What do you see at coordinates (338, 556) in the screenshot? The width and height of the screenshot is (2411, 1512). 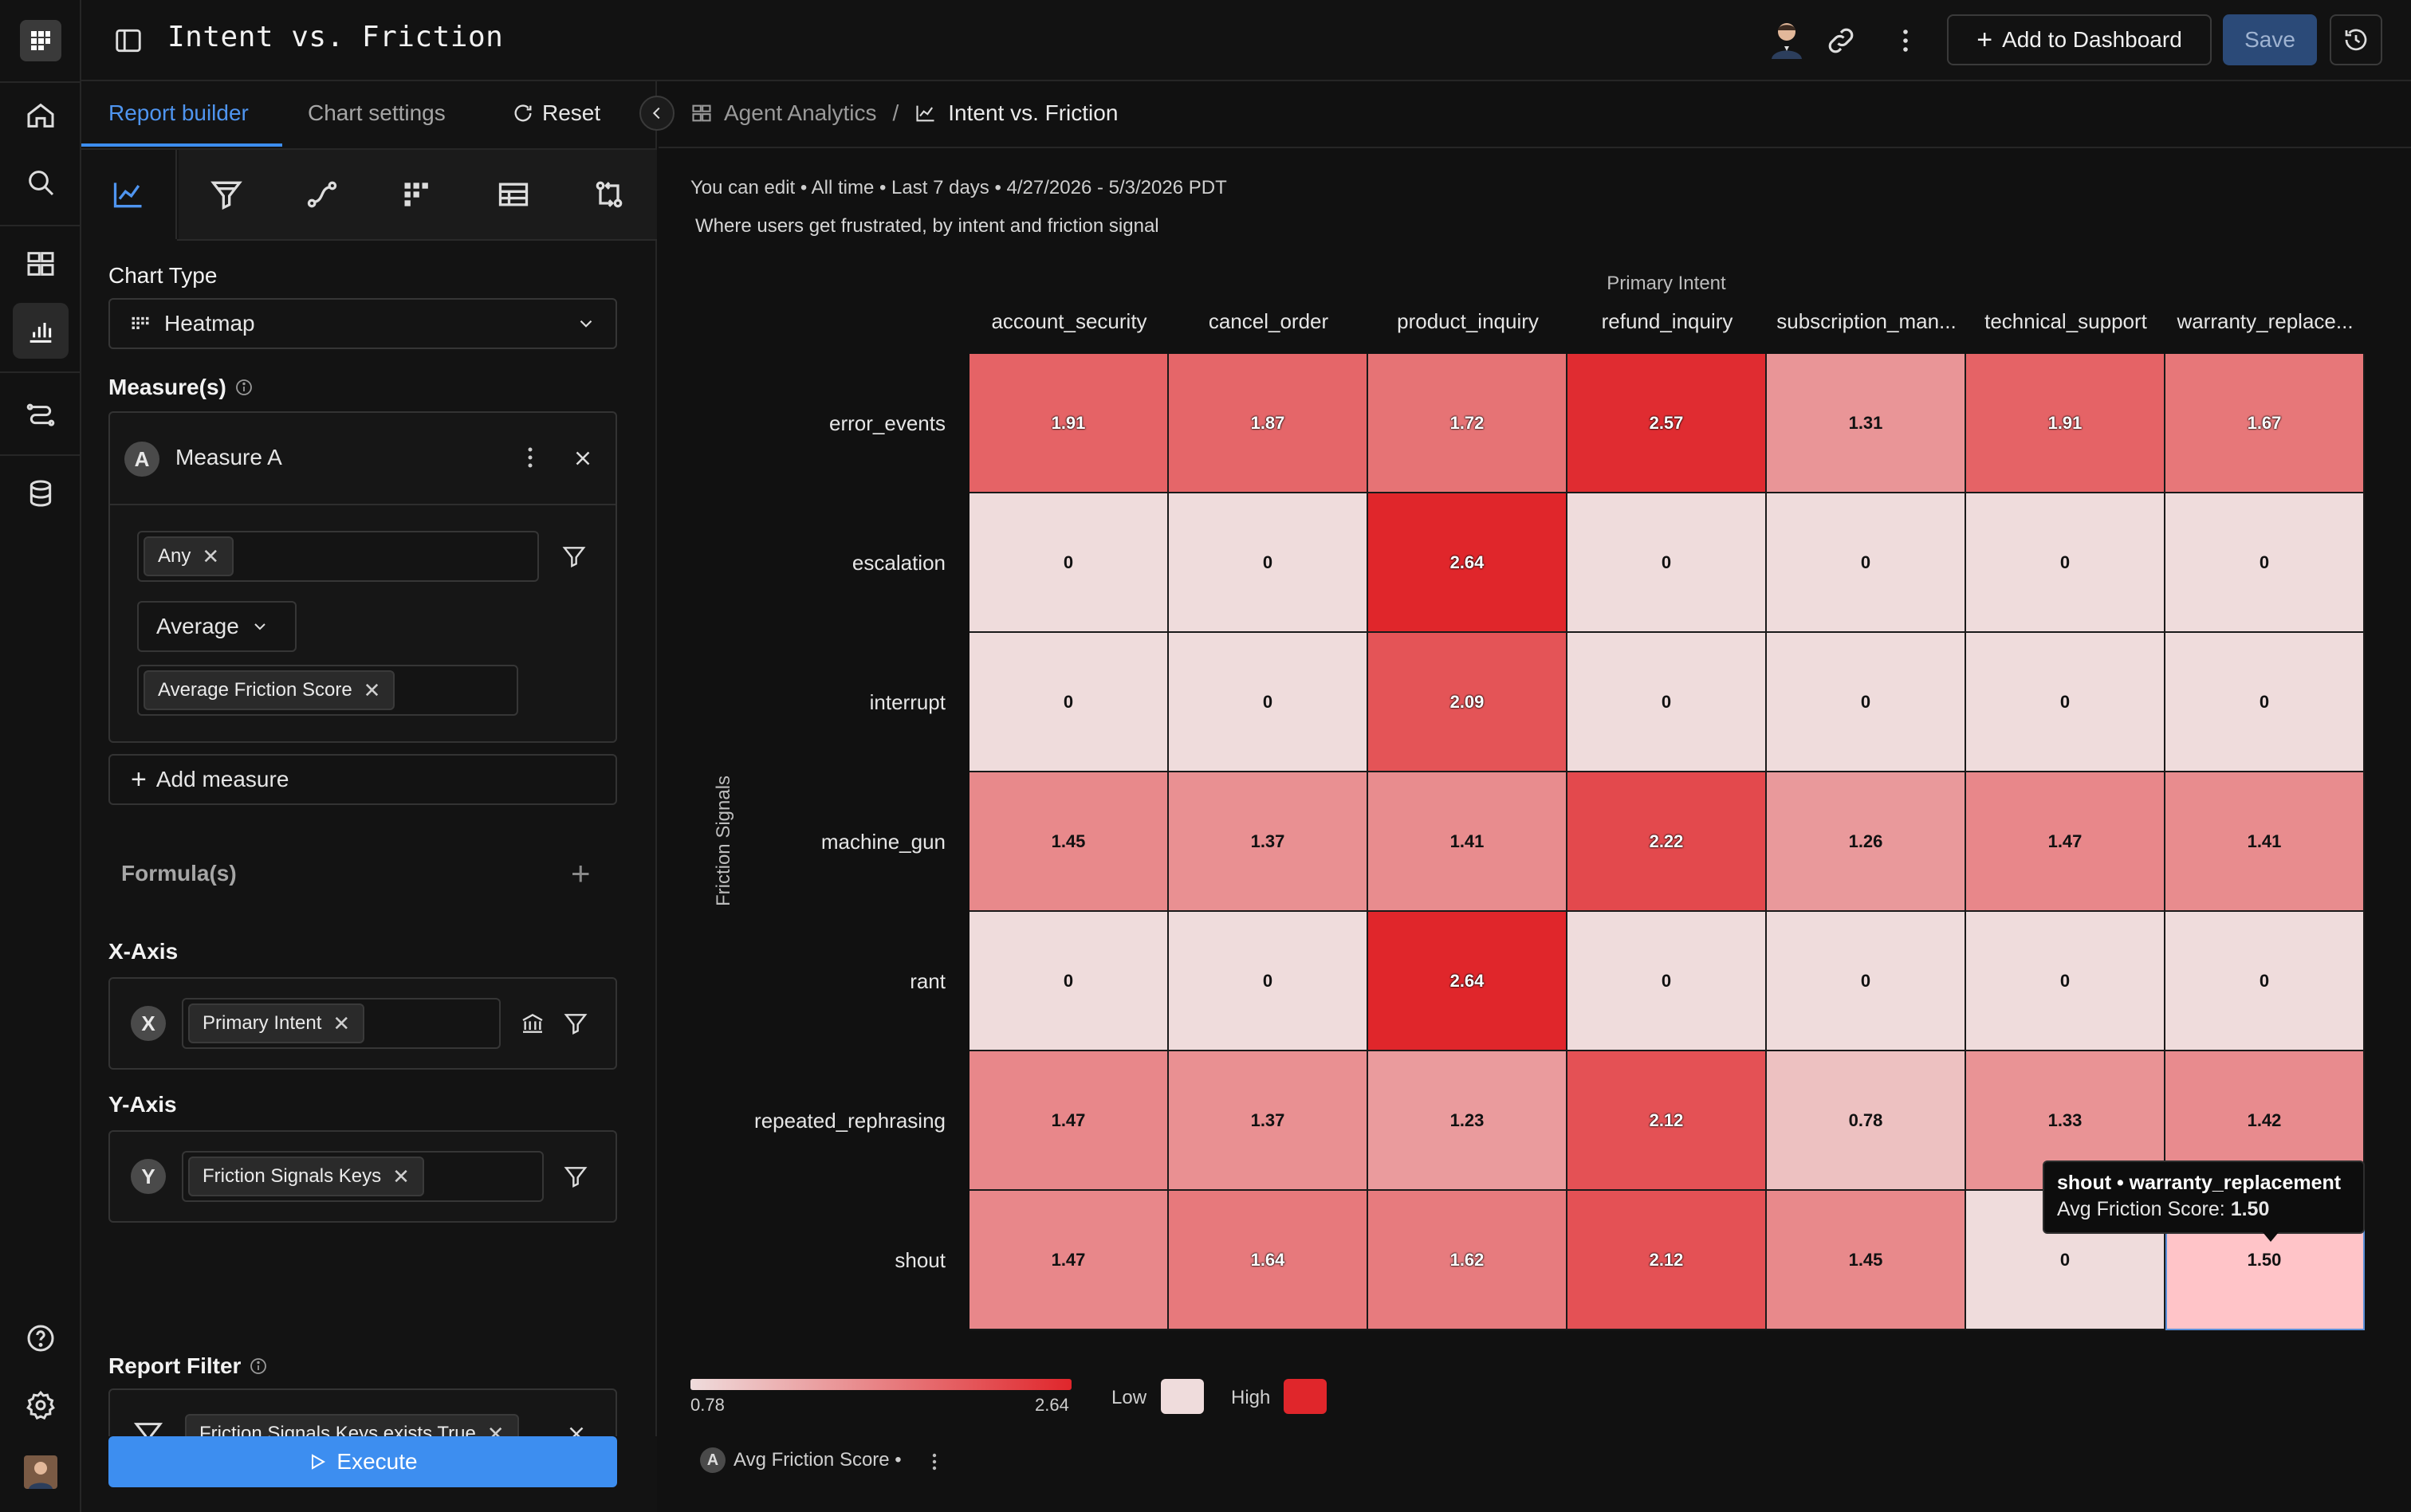 I see `event-filter-field: Any ✕` at bounding box center [338, 556].